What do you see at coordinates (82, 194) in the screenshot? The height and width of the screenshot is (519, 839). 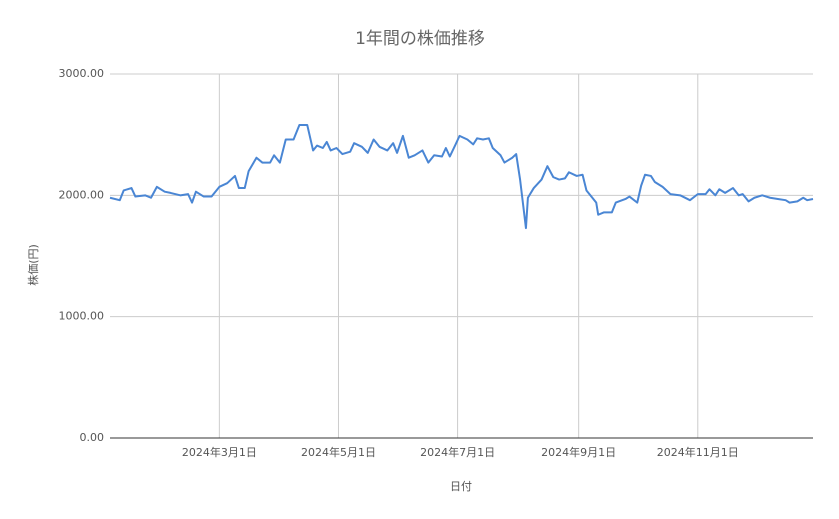 I see `y-tick-label: 2000.00` at bounding box center [82, 194].